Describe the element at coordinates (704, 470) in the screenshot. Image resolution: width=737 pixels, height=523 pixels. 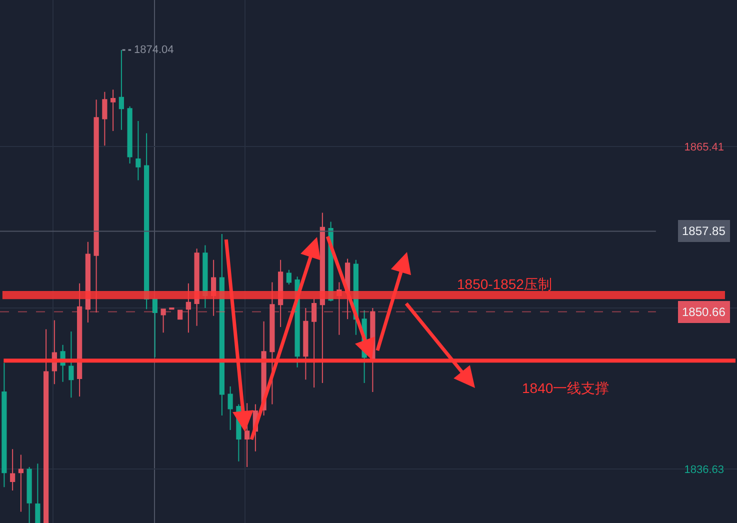
I see `y-tick-label: 1836.63` at that location.